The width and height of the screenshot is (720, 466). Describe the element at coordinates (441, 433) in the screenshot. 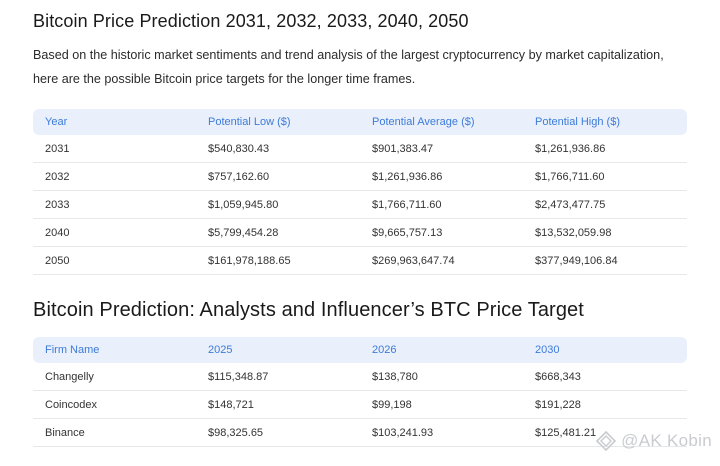

I see `cell-2026: $103,241.93` at that location.